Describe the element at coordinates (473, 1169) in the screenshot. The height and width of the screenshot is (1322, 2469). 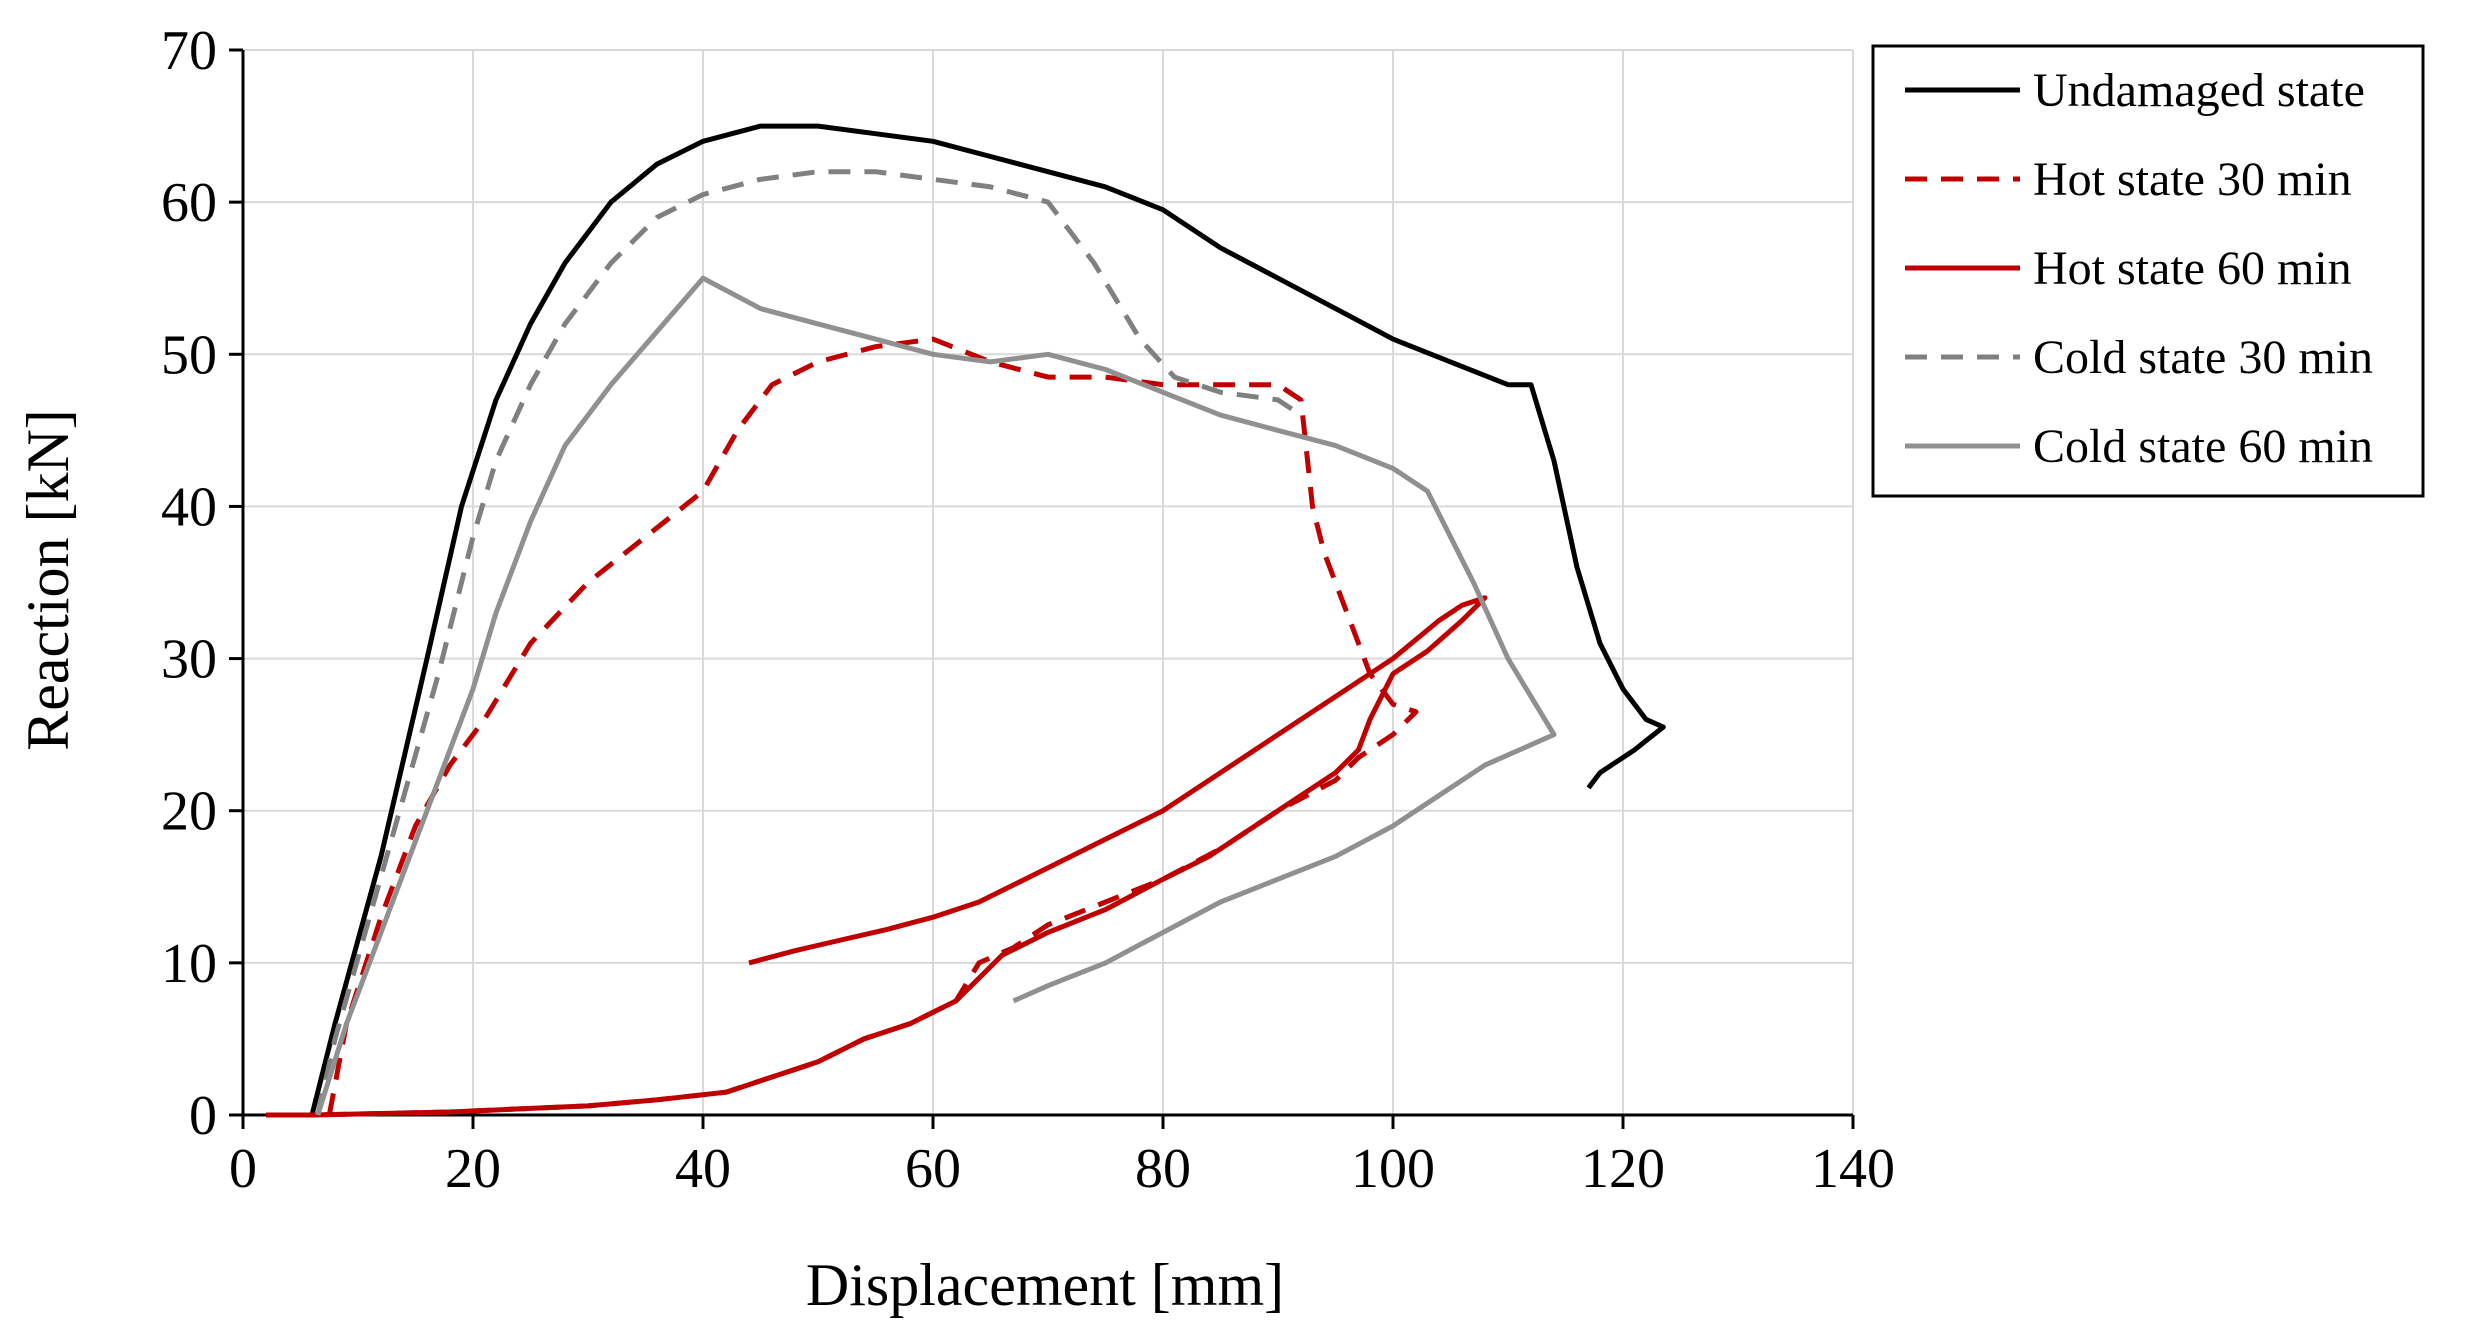
I see `x-tick-label: 20` at that location.